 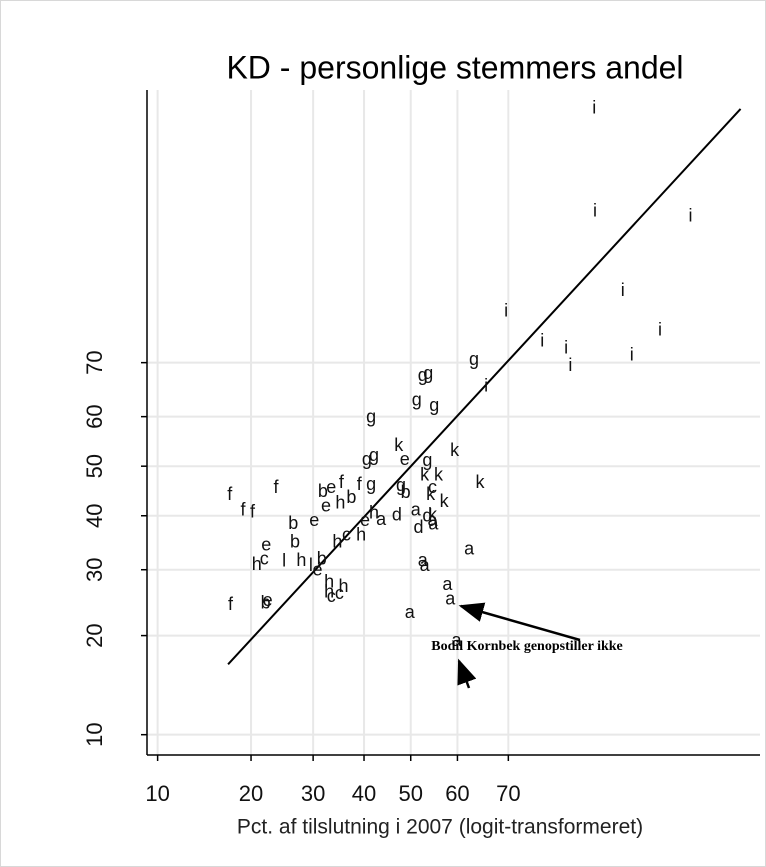 I want to click on y-tick-label: 50, so click(x=94, y=466).